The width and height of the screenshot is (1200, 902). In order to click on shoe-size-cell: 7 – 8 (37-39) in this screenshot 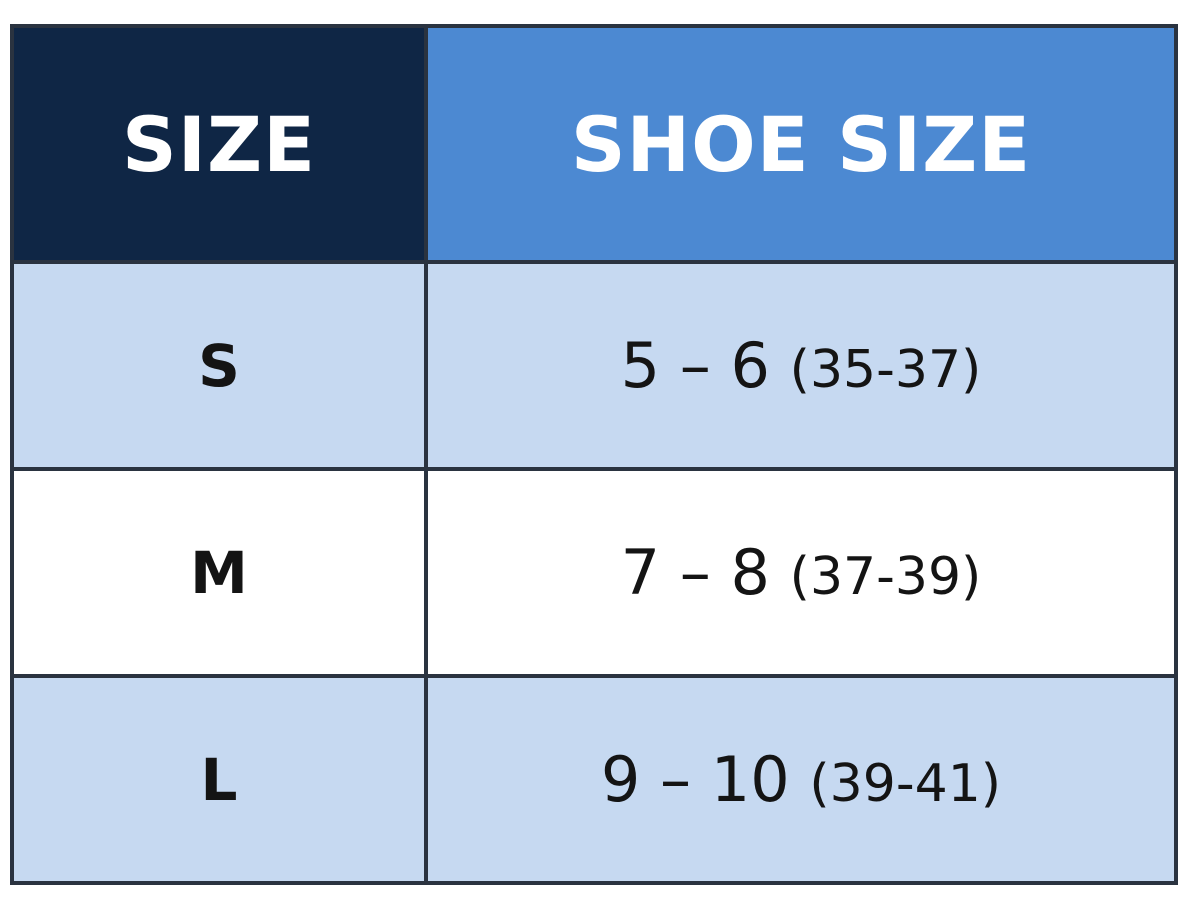, I will do `click(801, 572)`.